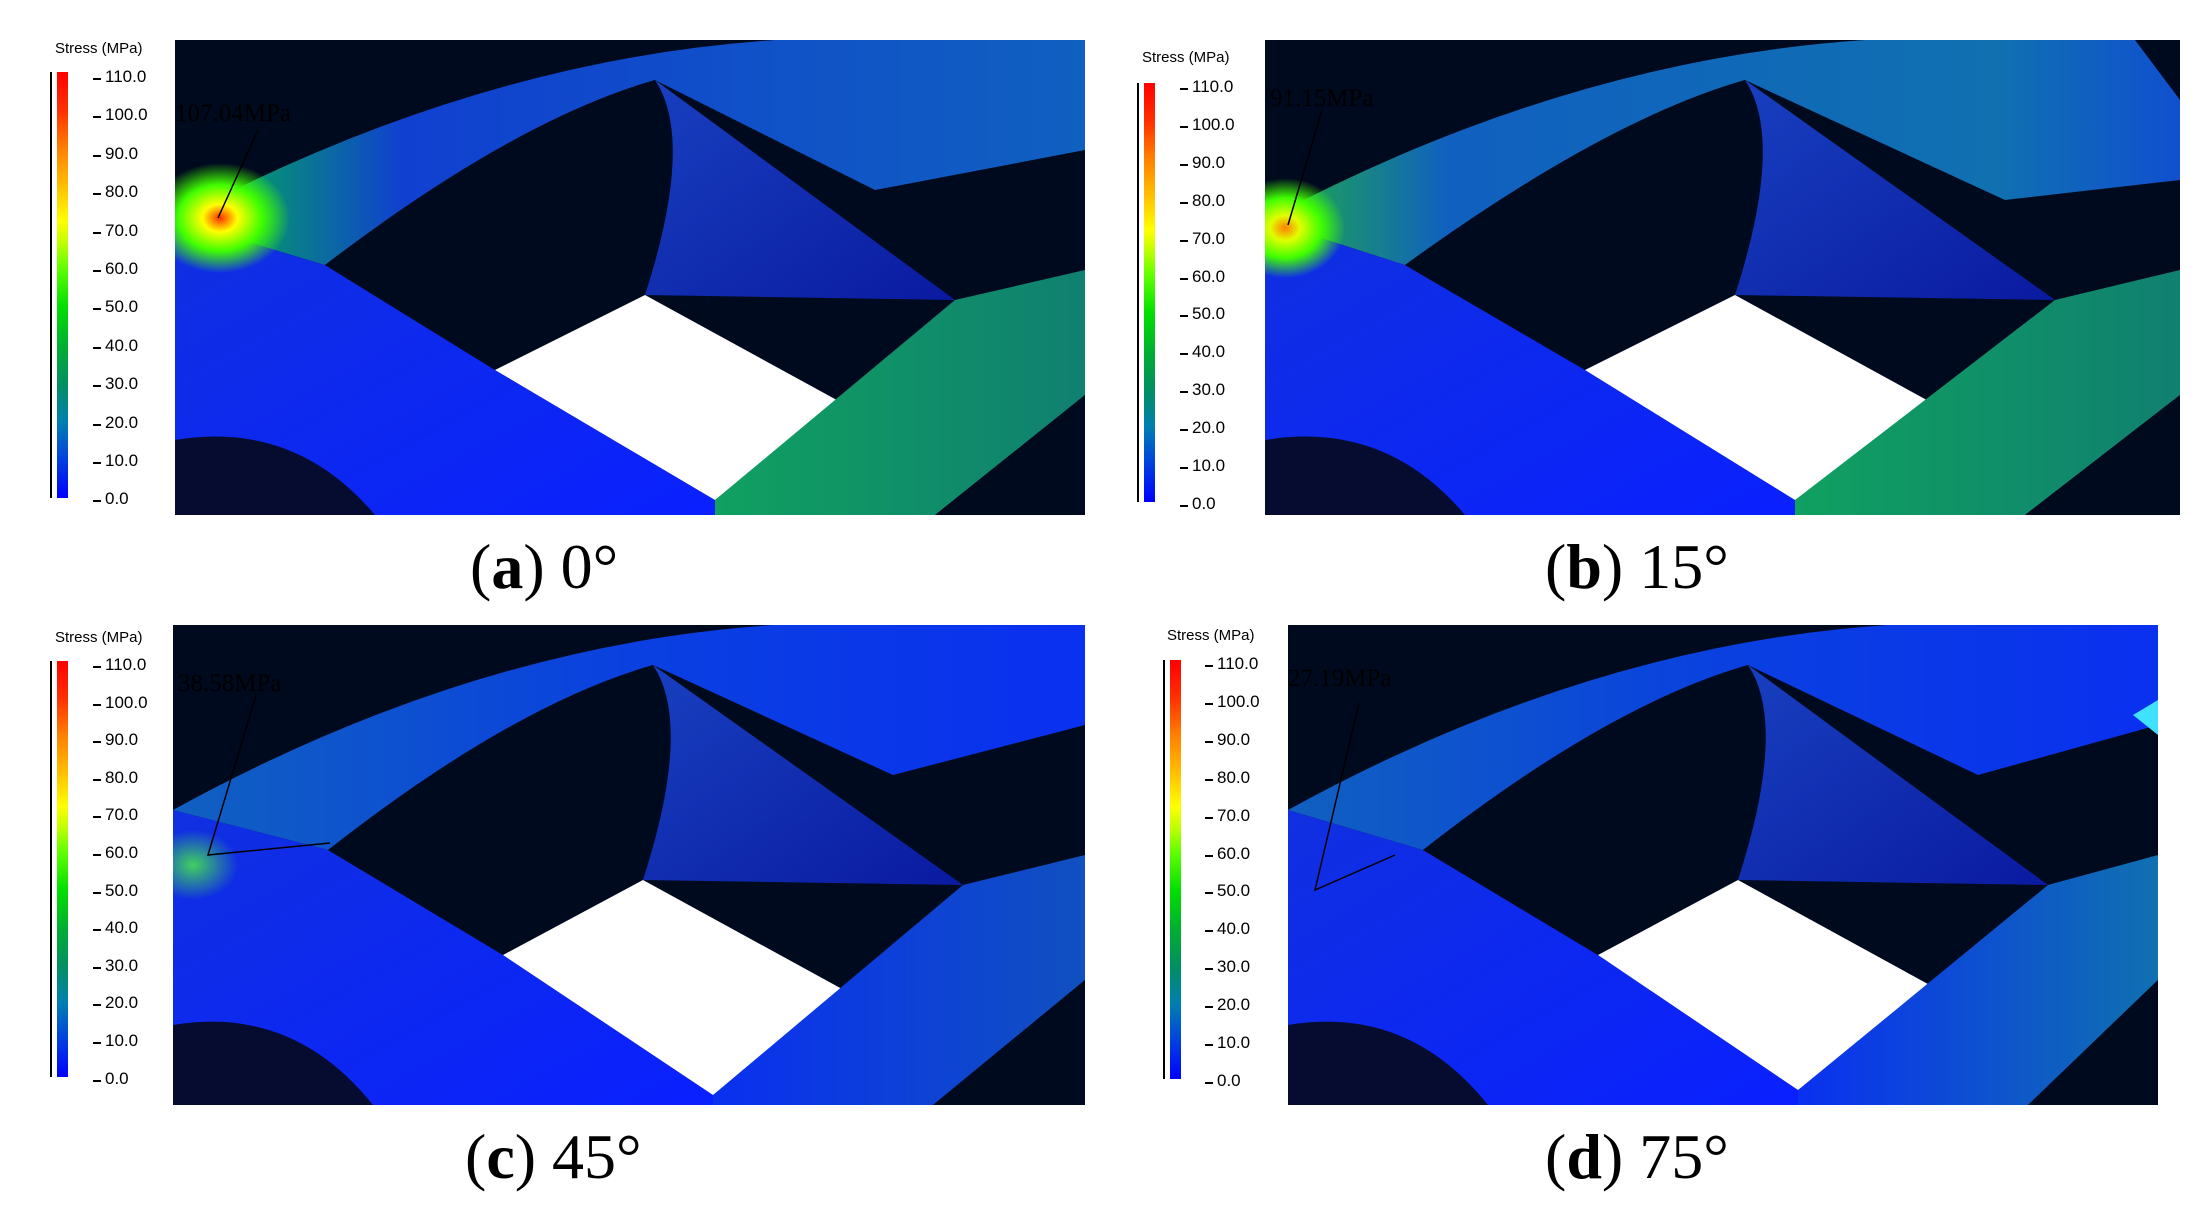 The image size is (2197, 1230). Describe the element at coordinates (1684, 566) in the screenshot. I see `panel-angle: 15°` at that location.